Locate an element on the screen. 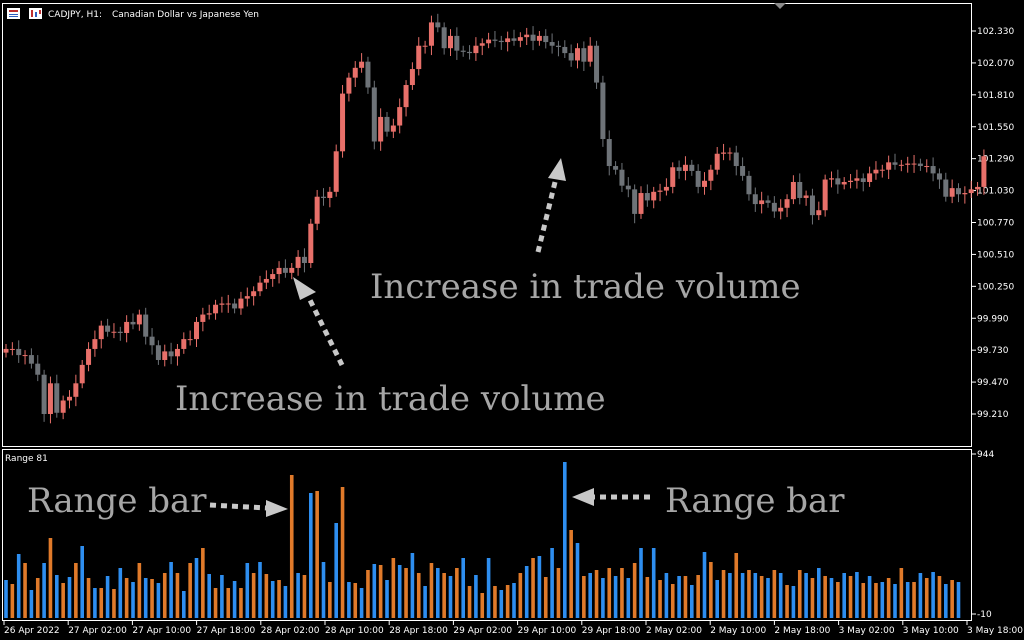  y-tick-label: 102.070 is located at coordinates (995, 64).